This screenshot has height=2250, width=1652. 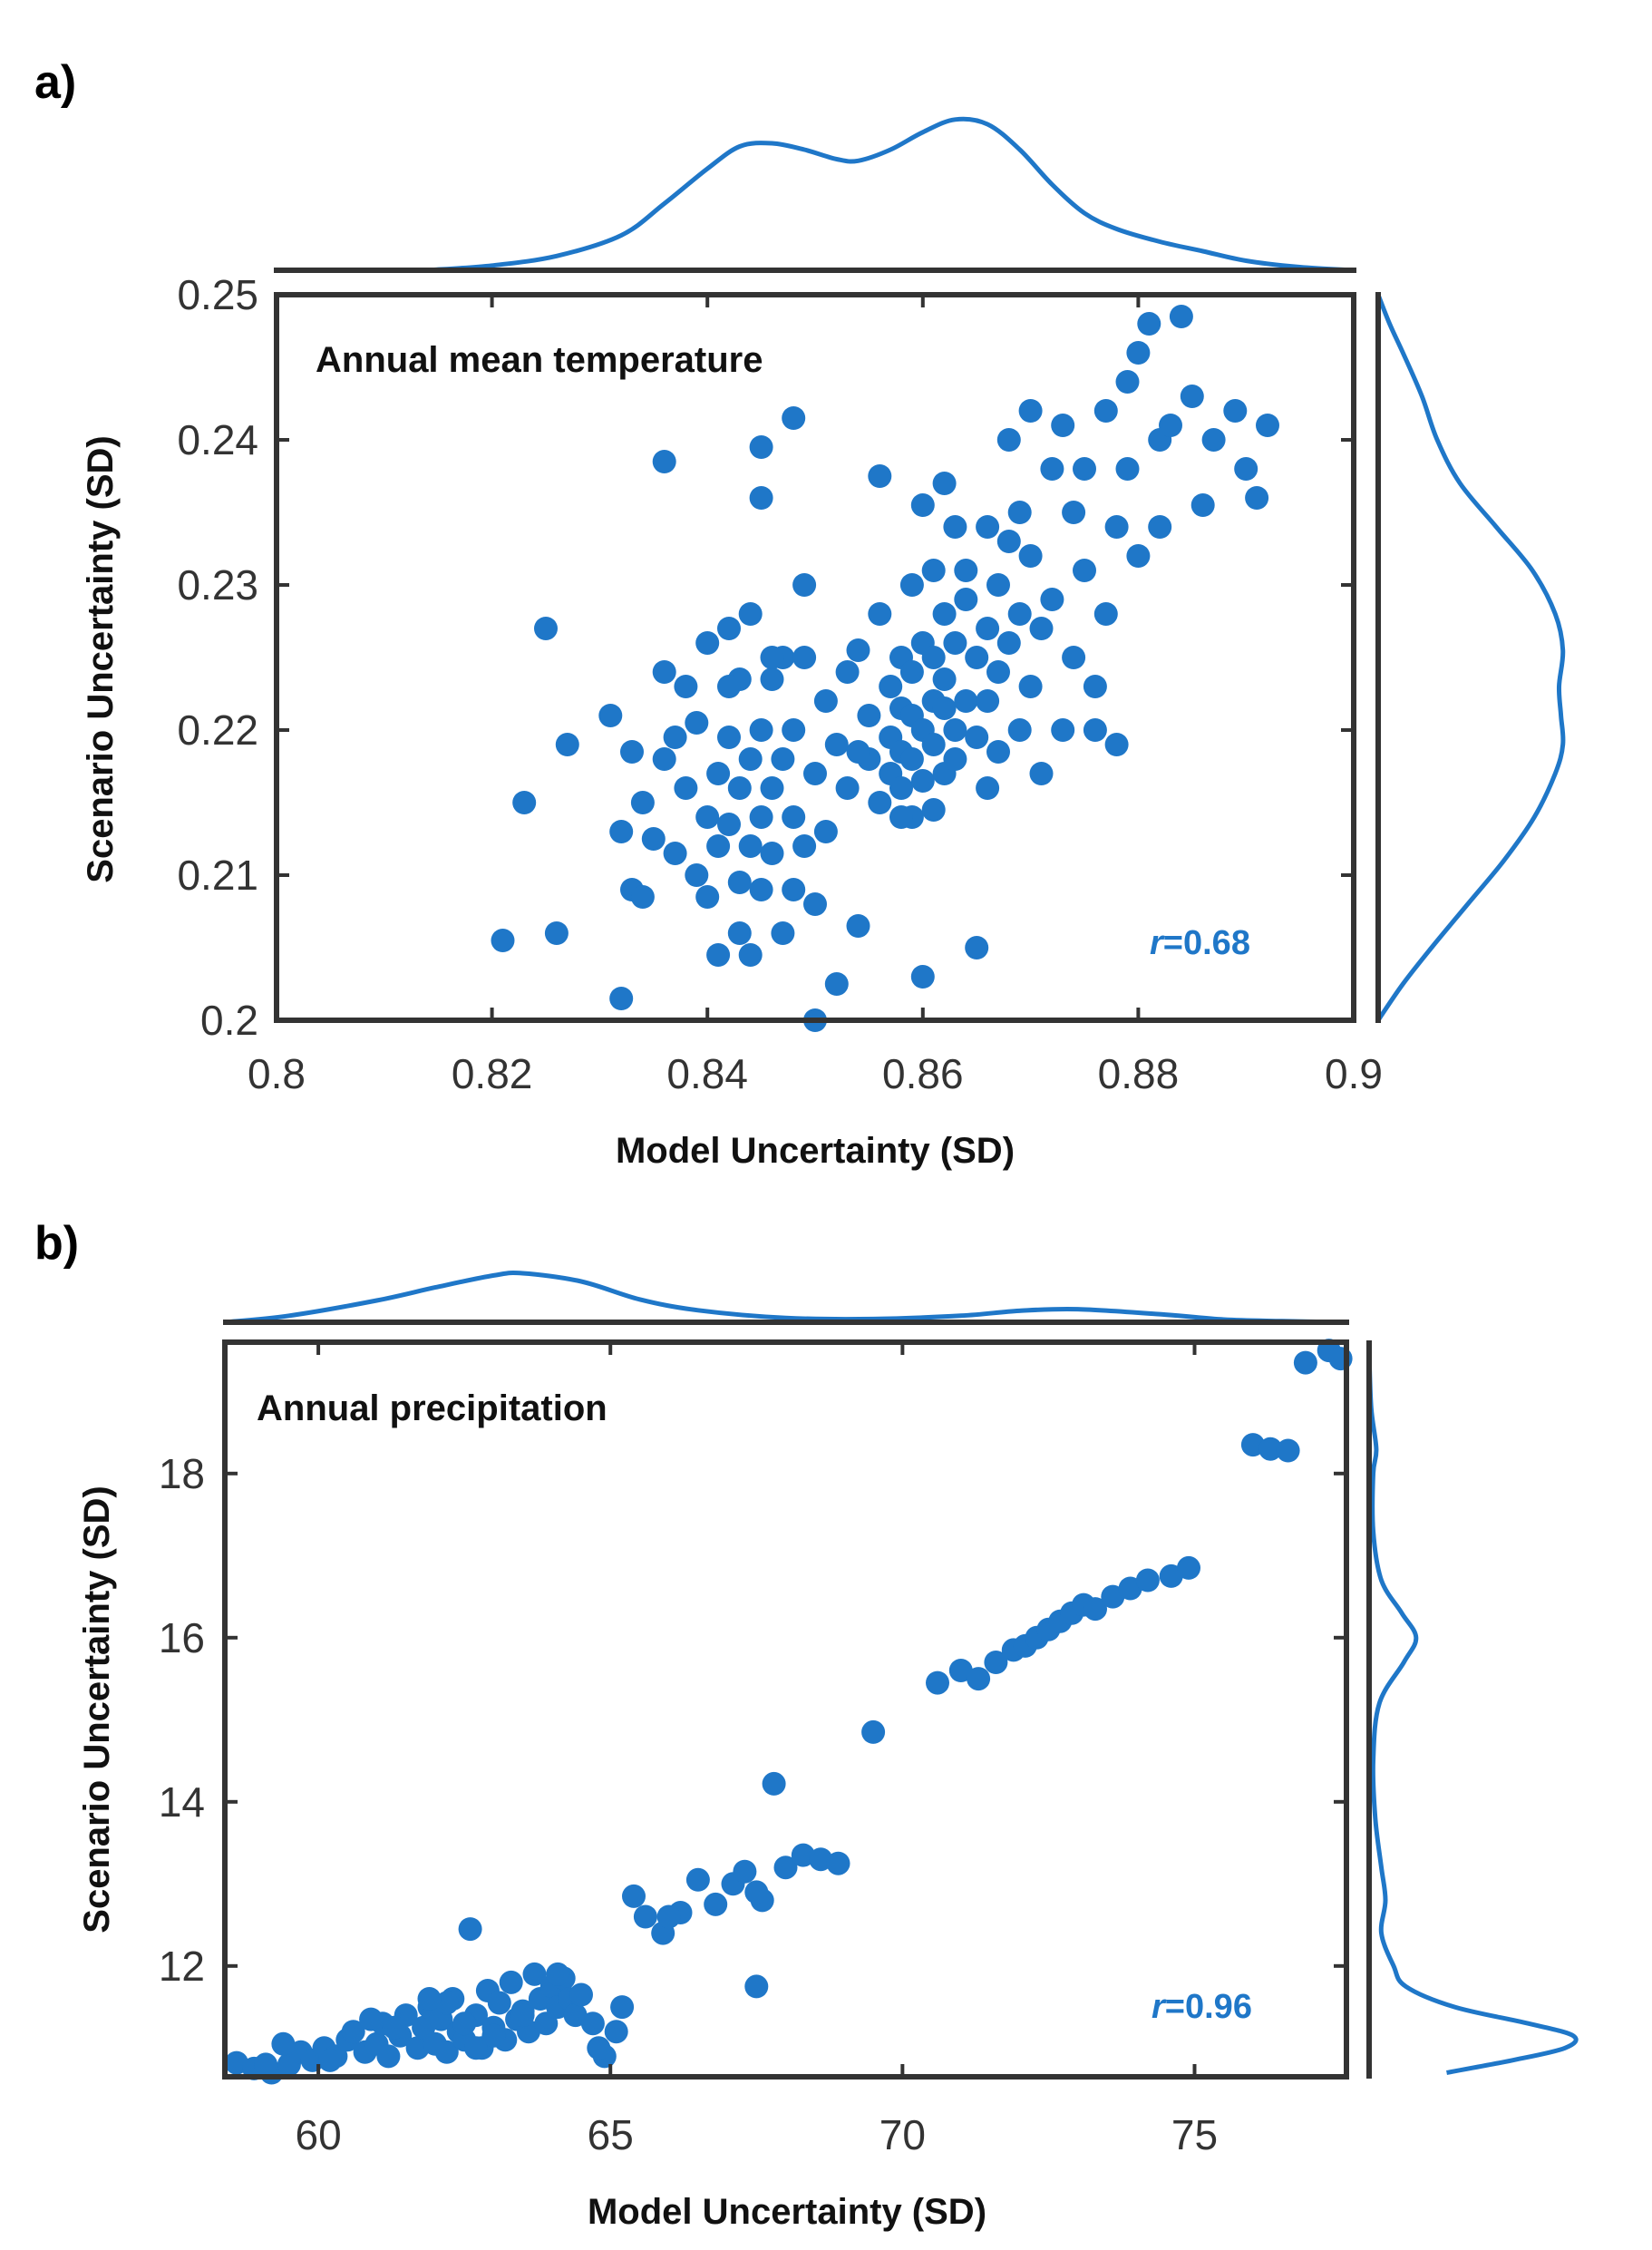 What do you see at coordinates (1202, 2007) in the screenshot?
I see `correlation-label-b: r=0.96` at bounding box center [1202, 2007].